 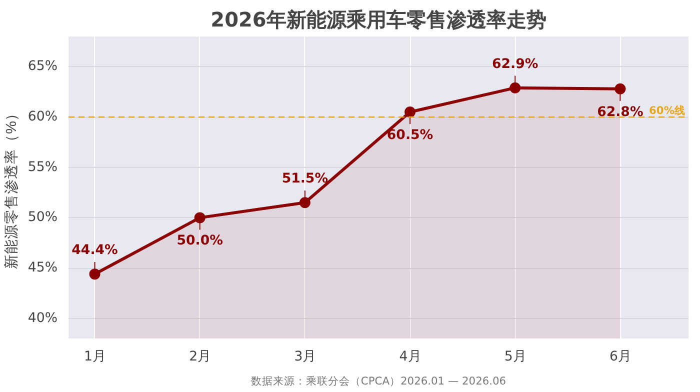 I want to click on y-tick-label: 45%, so click(x=43, y=268).